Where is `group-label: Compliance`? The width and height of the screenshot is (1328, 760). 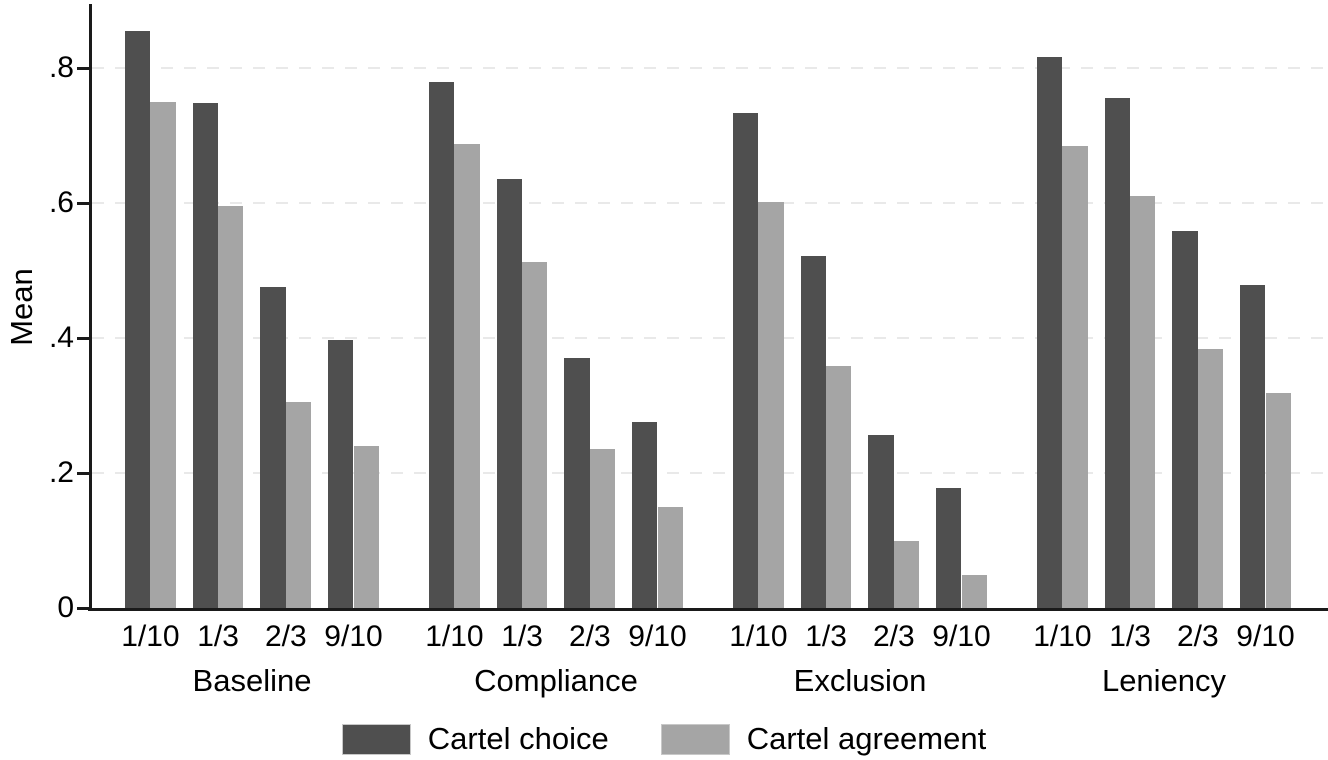 group-label: Compliance is located at coordinates (556, 680).